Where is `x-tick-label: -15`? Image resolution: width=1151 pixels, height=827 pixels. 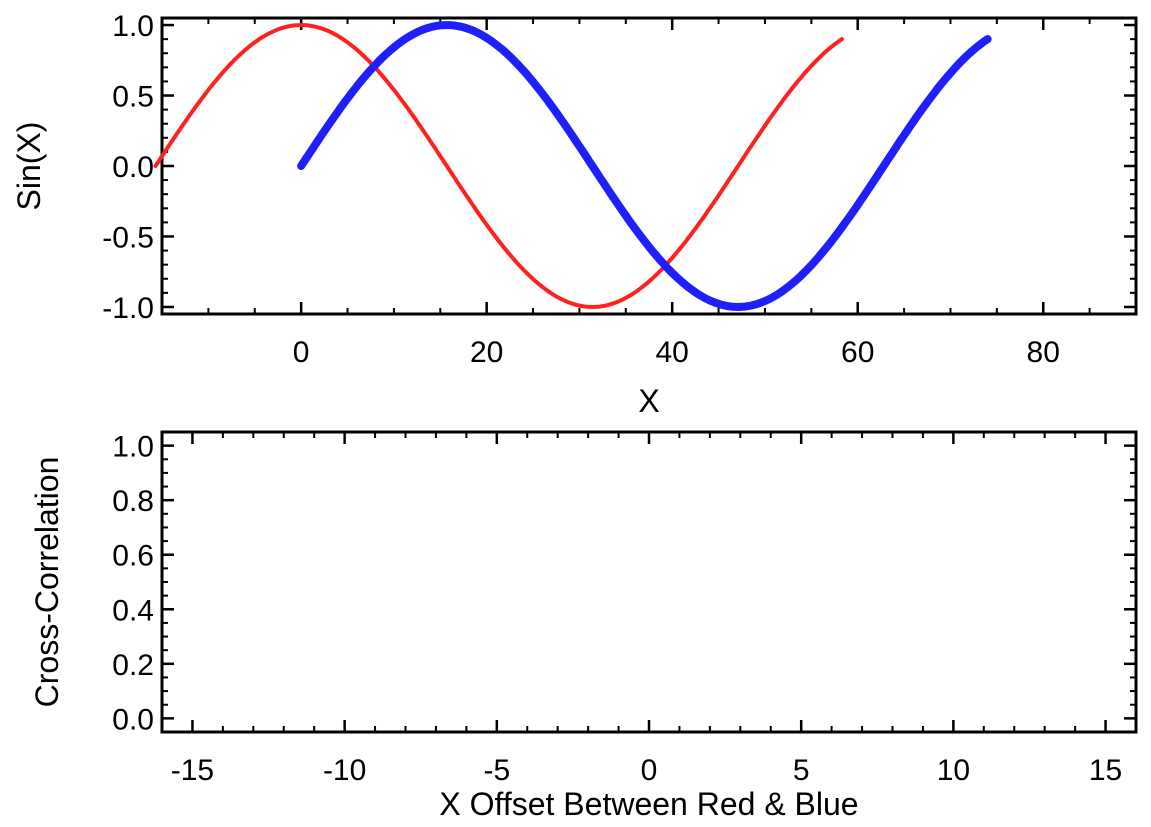
x-tick-label: -15 is located at coordinates (192, 770).